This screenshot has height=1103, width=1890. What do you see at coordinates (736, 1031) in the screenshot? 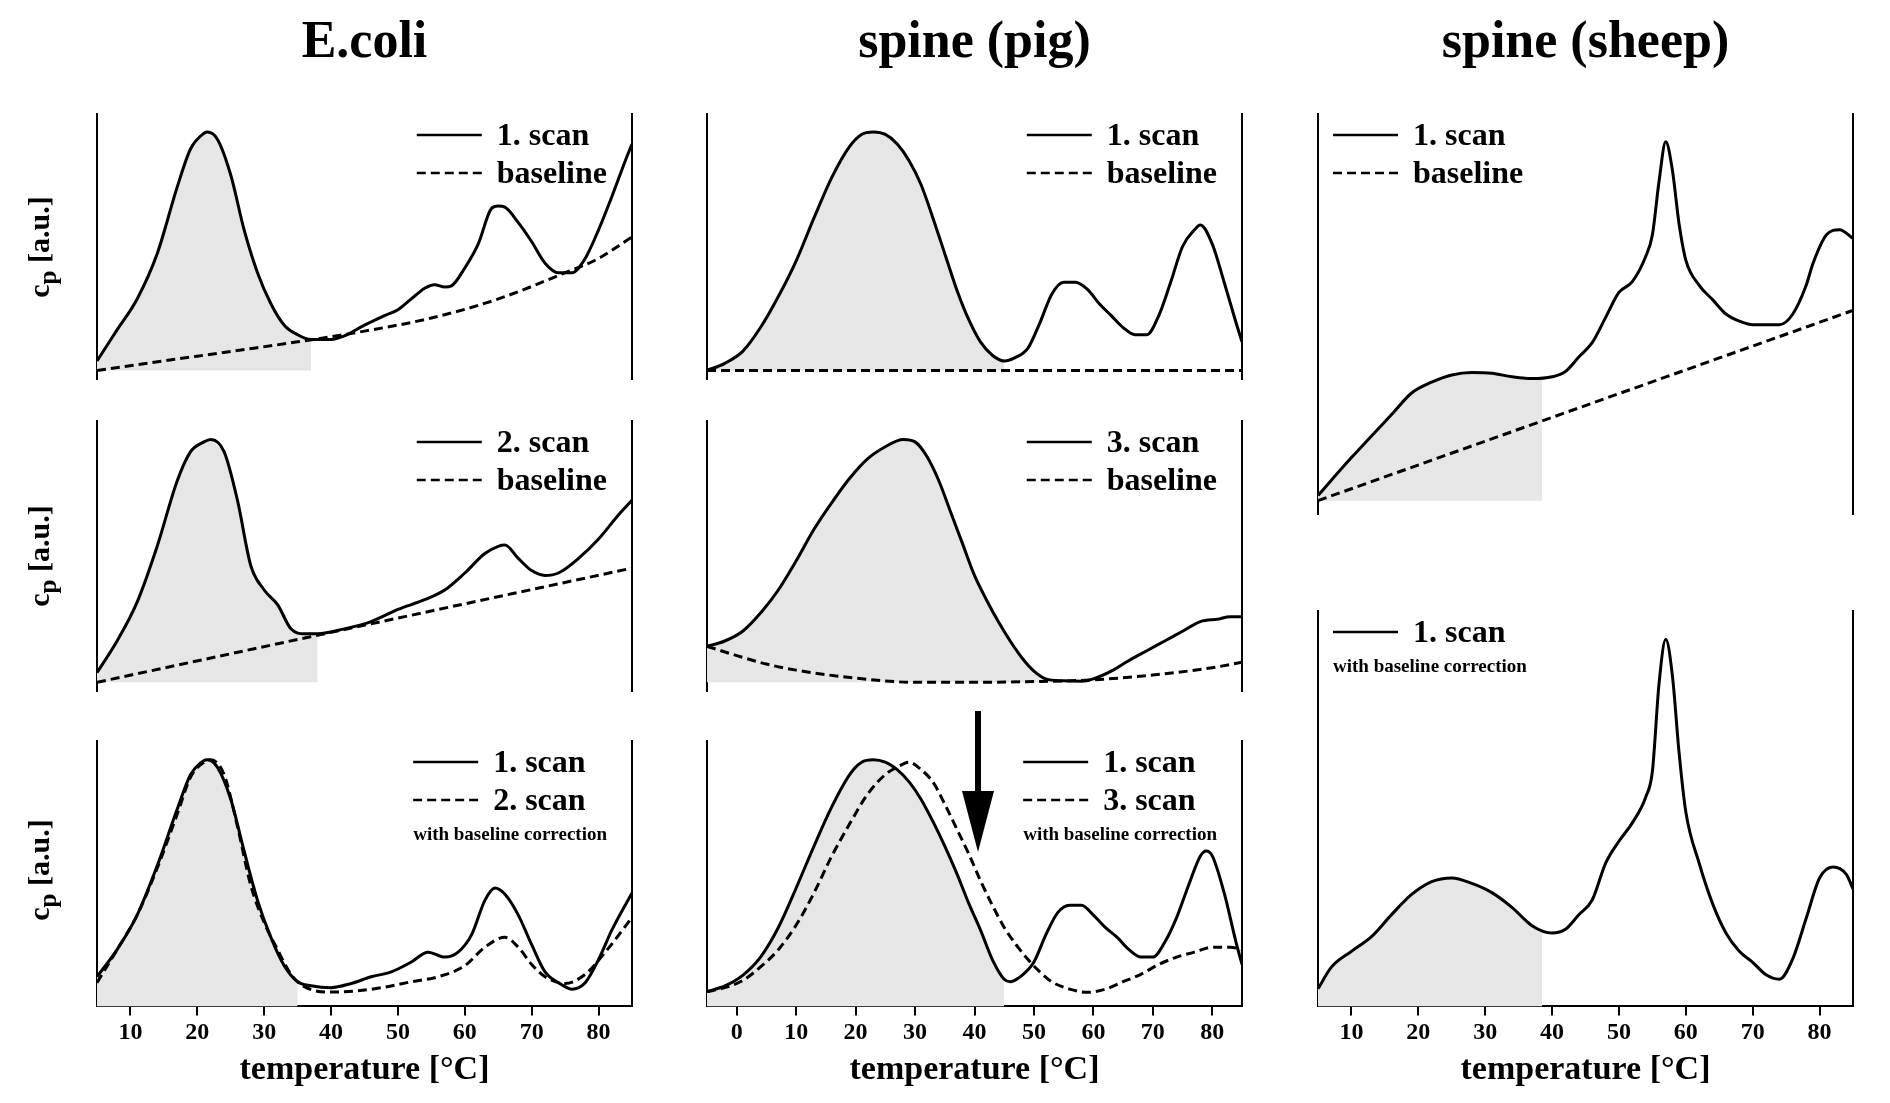
I see `x-tick-label: 0` at bounding box center [736, 1031].